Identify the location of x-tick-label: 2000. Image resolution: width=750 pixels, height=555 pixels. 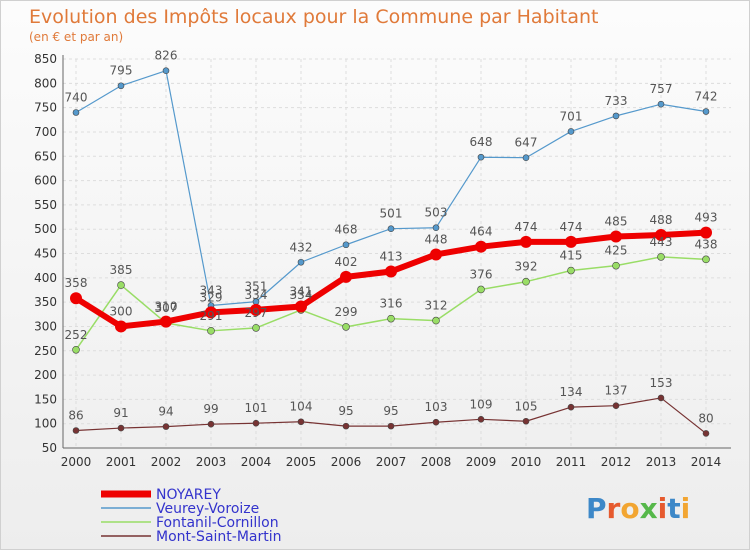
(76, 462).